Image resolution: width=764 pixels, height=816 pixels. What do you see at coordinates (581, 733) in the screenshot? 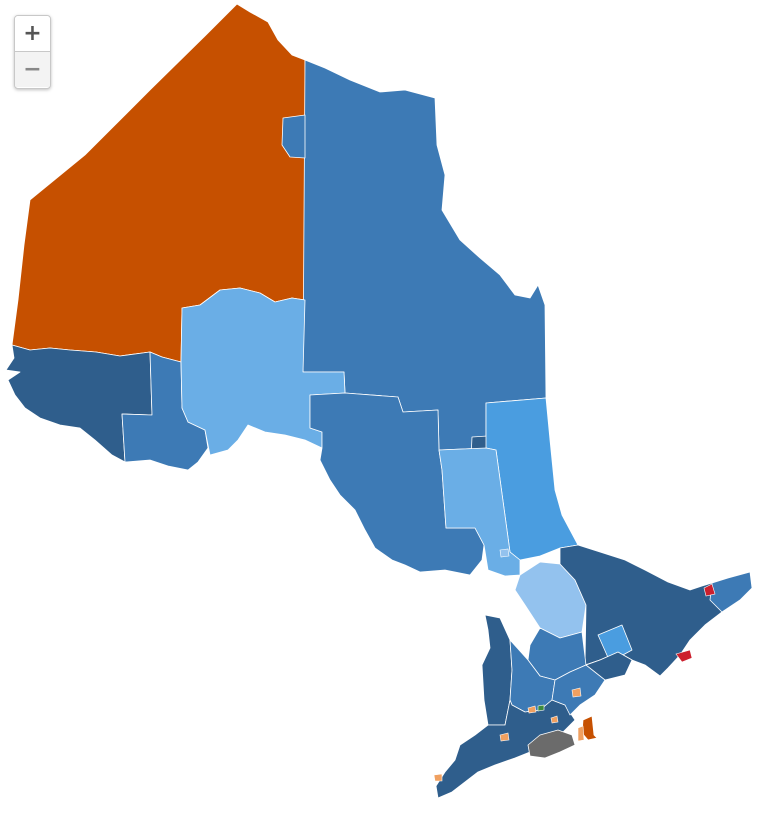
I see `region-welland` at bounding box center [581, 733].